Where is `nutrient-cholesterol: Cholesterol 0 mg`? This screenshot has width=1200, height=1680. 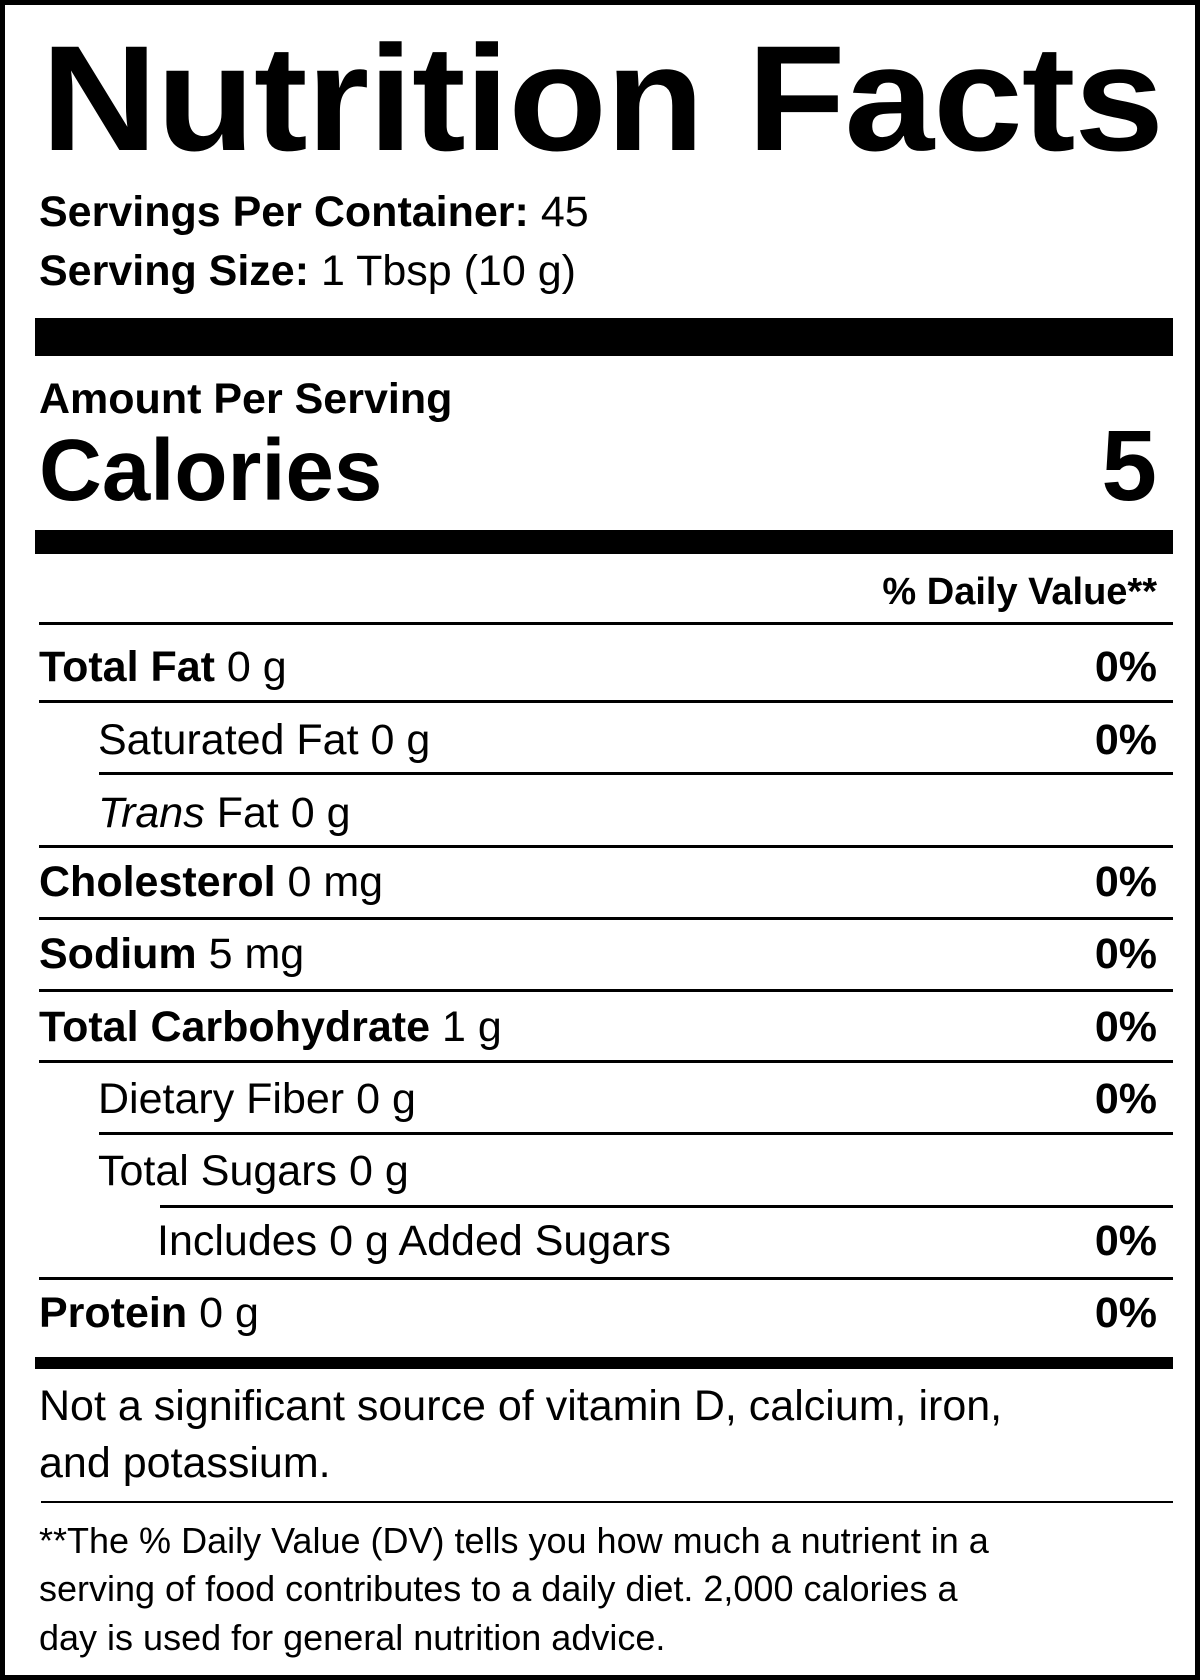
nutrient-cholesterol: Cholesterol 0 mg is located at coordinates (211, 882).